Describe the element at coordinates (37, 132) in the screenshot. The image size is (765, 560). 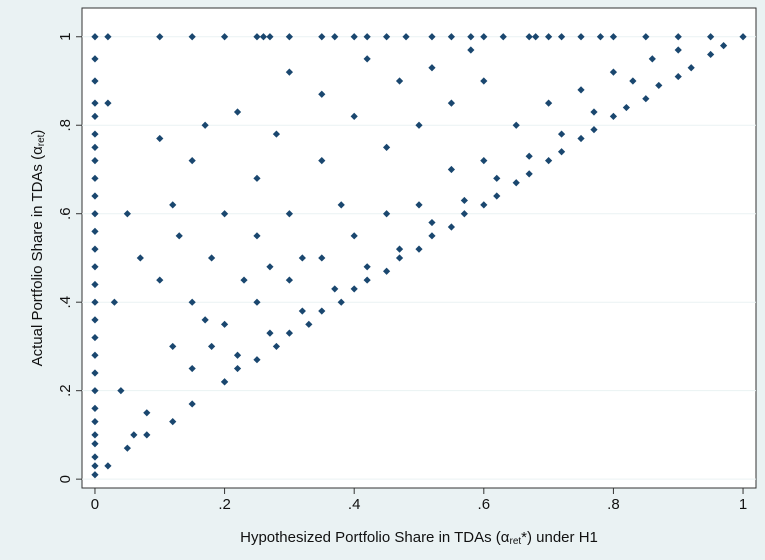
I see `y-axis-title-part: )` at that location.